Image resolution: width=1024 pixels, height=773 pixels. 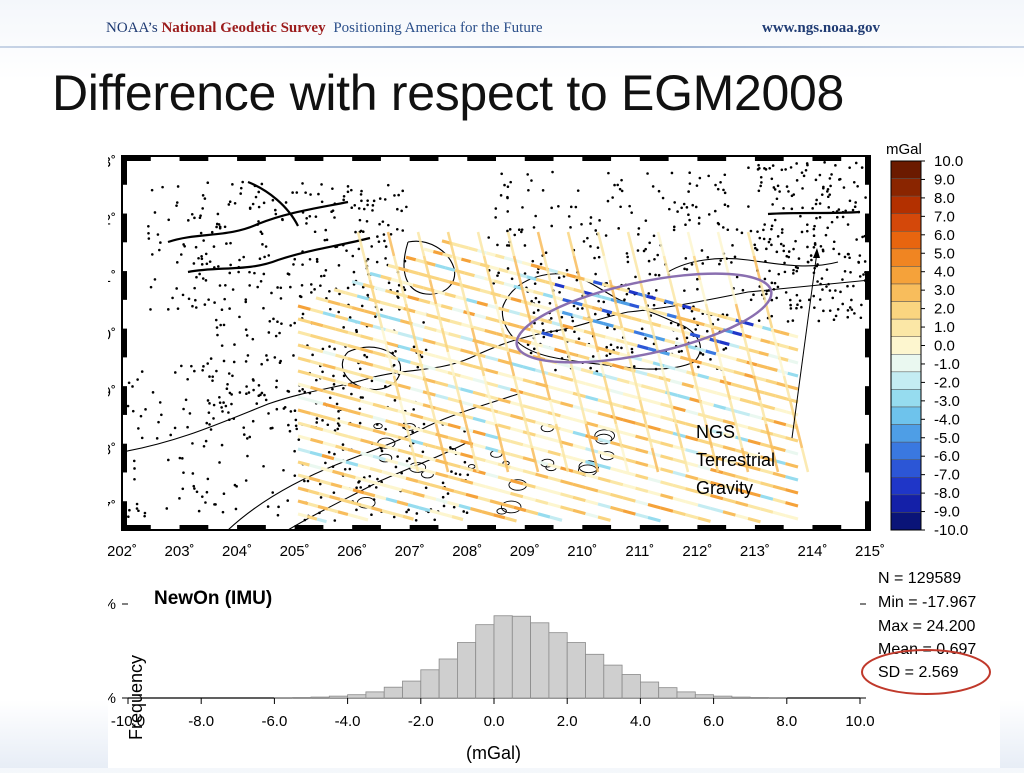 What do you see at coordinates (348, 721) in the screenshot?
I see `histogram-x-tick-label: -4.0` at bounding box center [348, 721].